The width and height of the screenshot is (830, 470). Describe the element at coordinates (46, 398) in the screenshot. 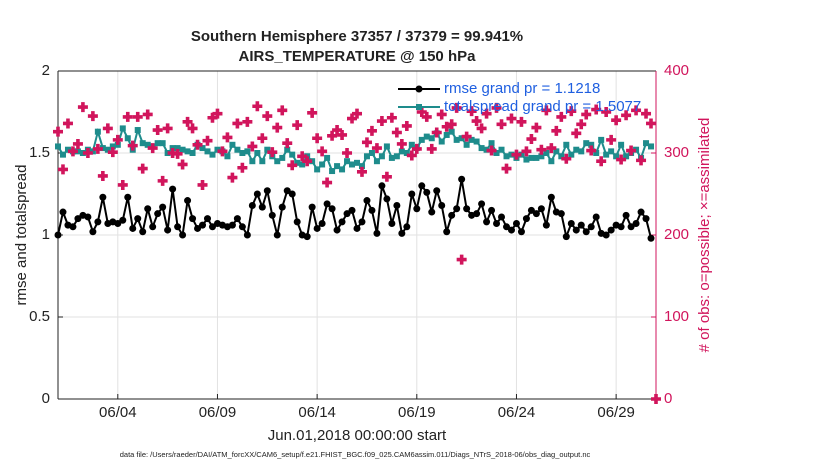

I see `y-tick-label: 0` at that location.